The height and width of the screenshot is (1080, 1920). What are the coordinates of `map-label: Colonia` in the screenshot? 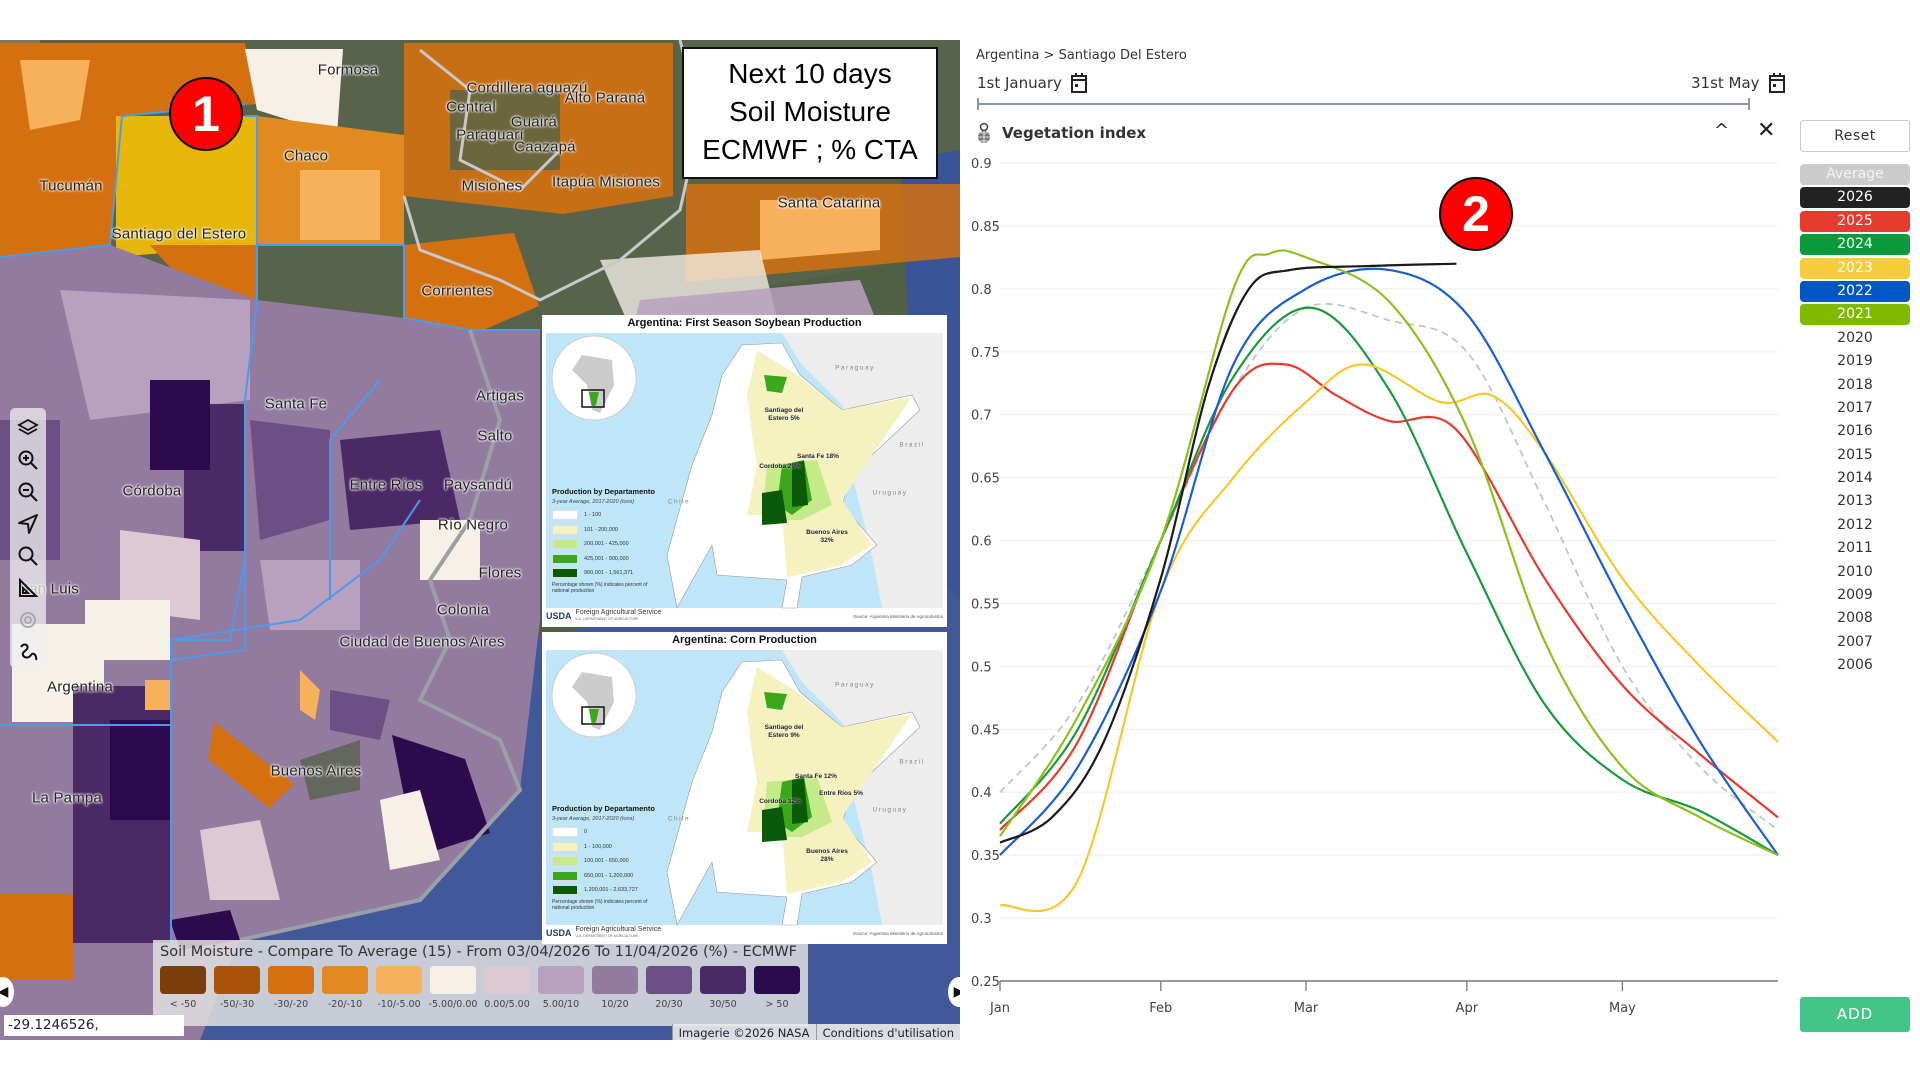 It's located at (463, 610).